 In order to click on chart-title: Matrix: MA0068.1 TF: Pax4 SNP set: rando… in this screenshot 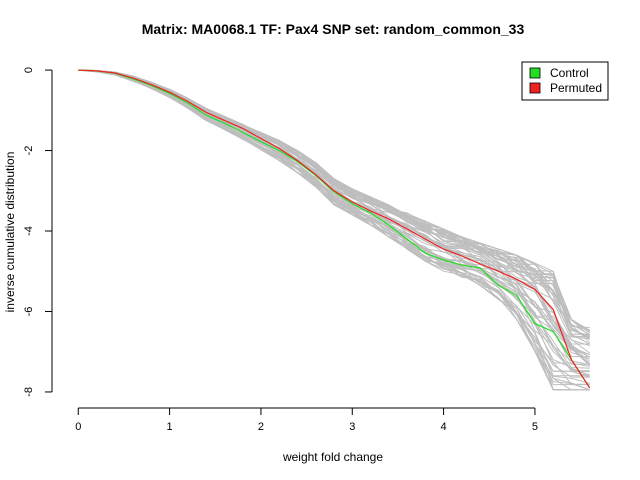, I will do `click(333, 29)`.